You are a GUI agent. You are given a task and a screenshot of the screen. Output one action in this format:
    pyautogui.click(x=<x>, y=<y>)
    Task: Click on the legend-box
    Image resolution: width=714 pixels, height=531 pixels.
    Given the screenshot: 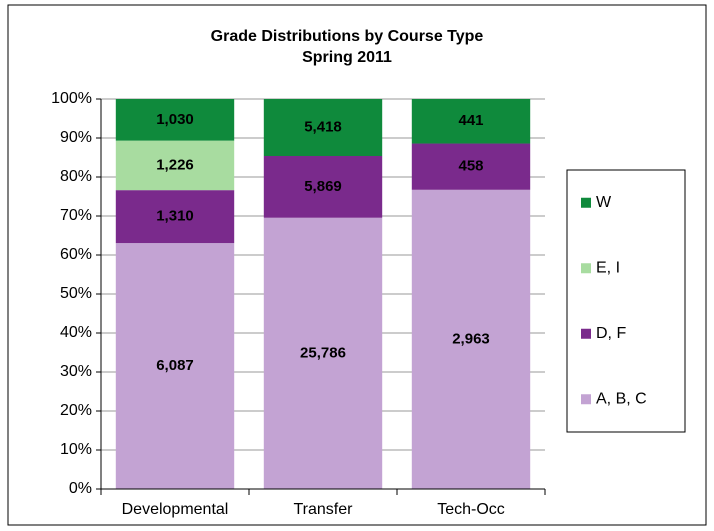 What is the action you would take?
    pyautogui.click(x=626, y=301)
    